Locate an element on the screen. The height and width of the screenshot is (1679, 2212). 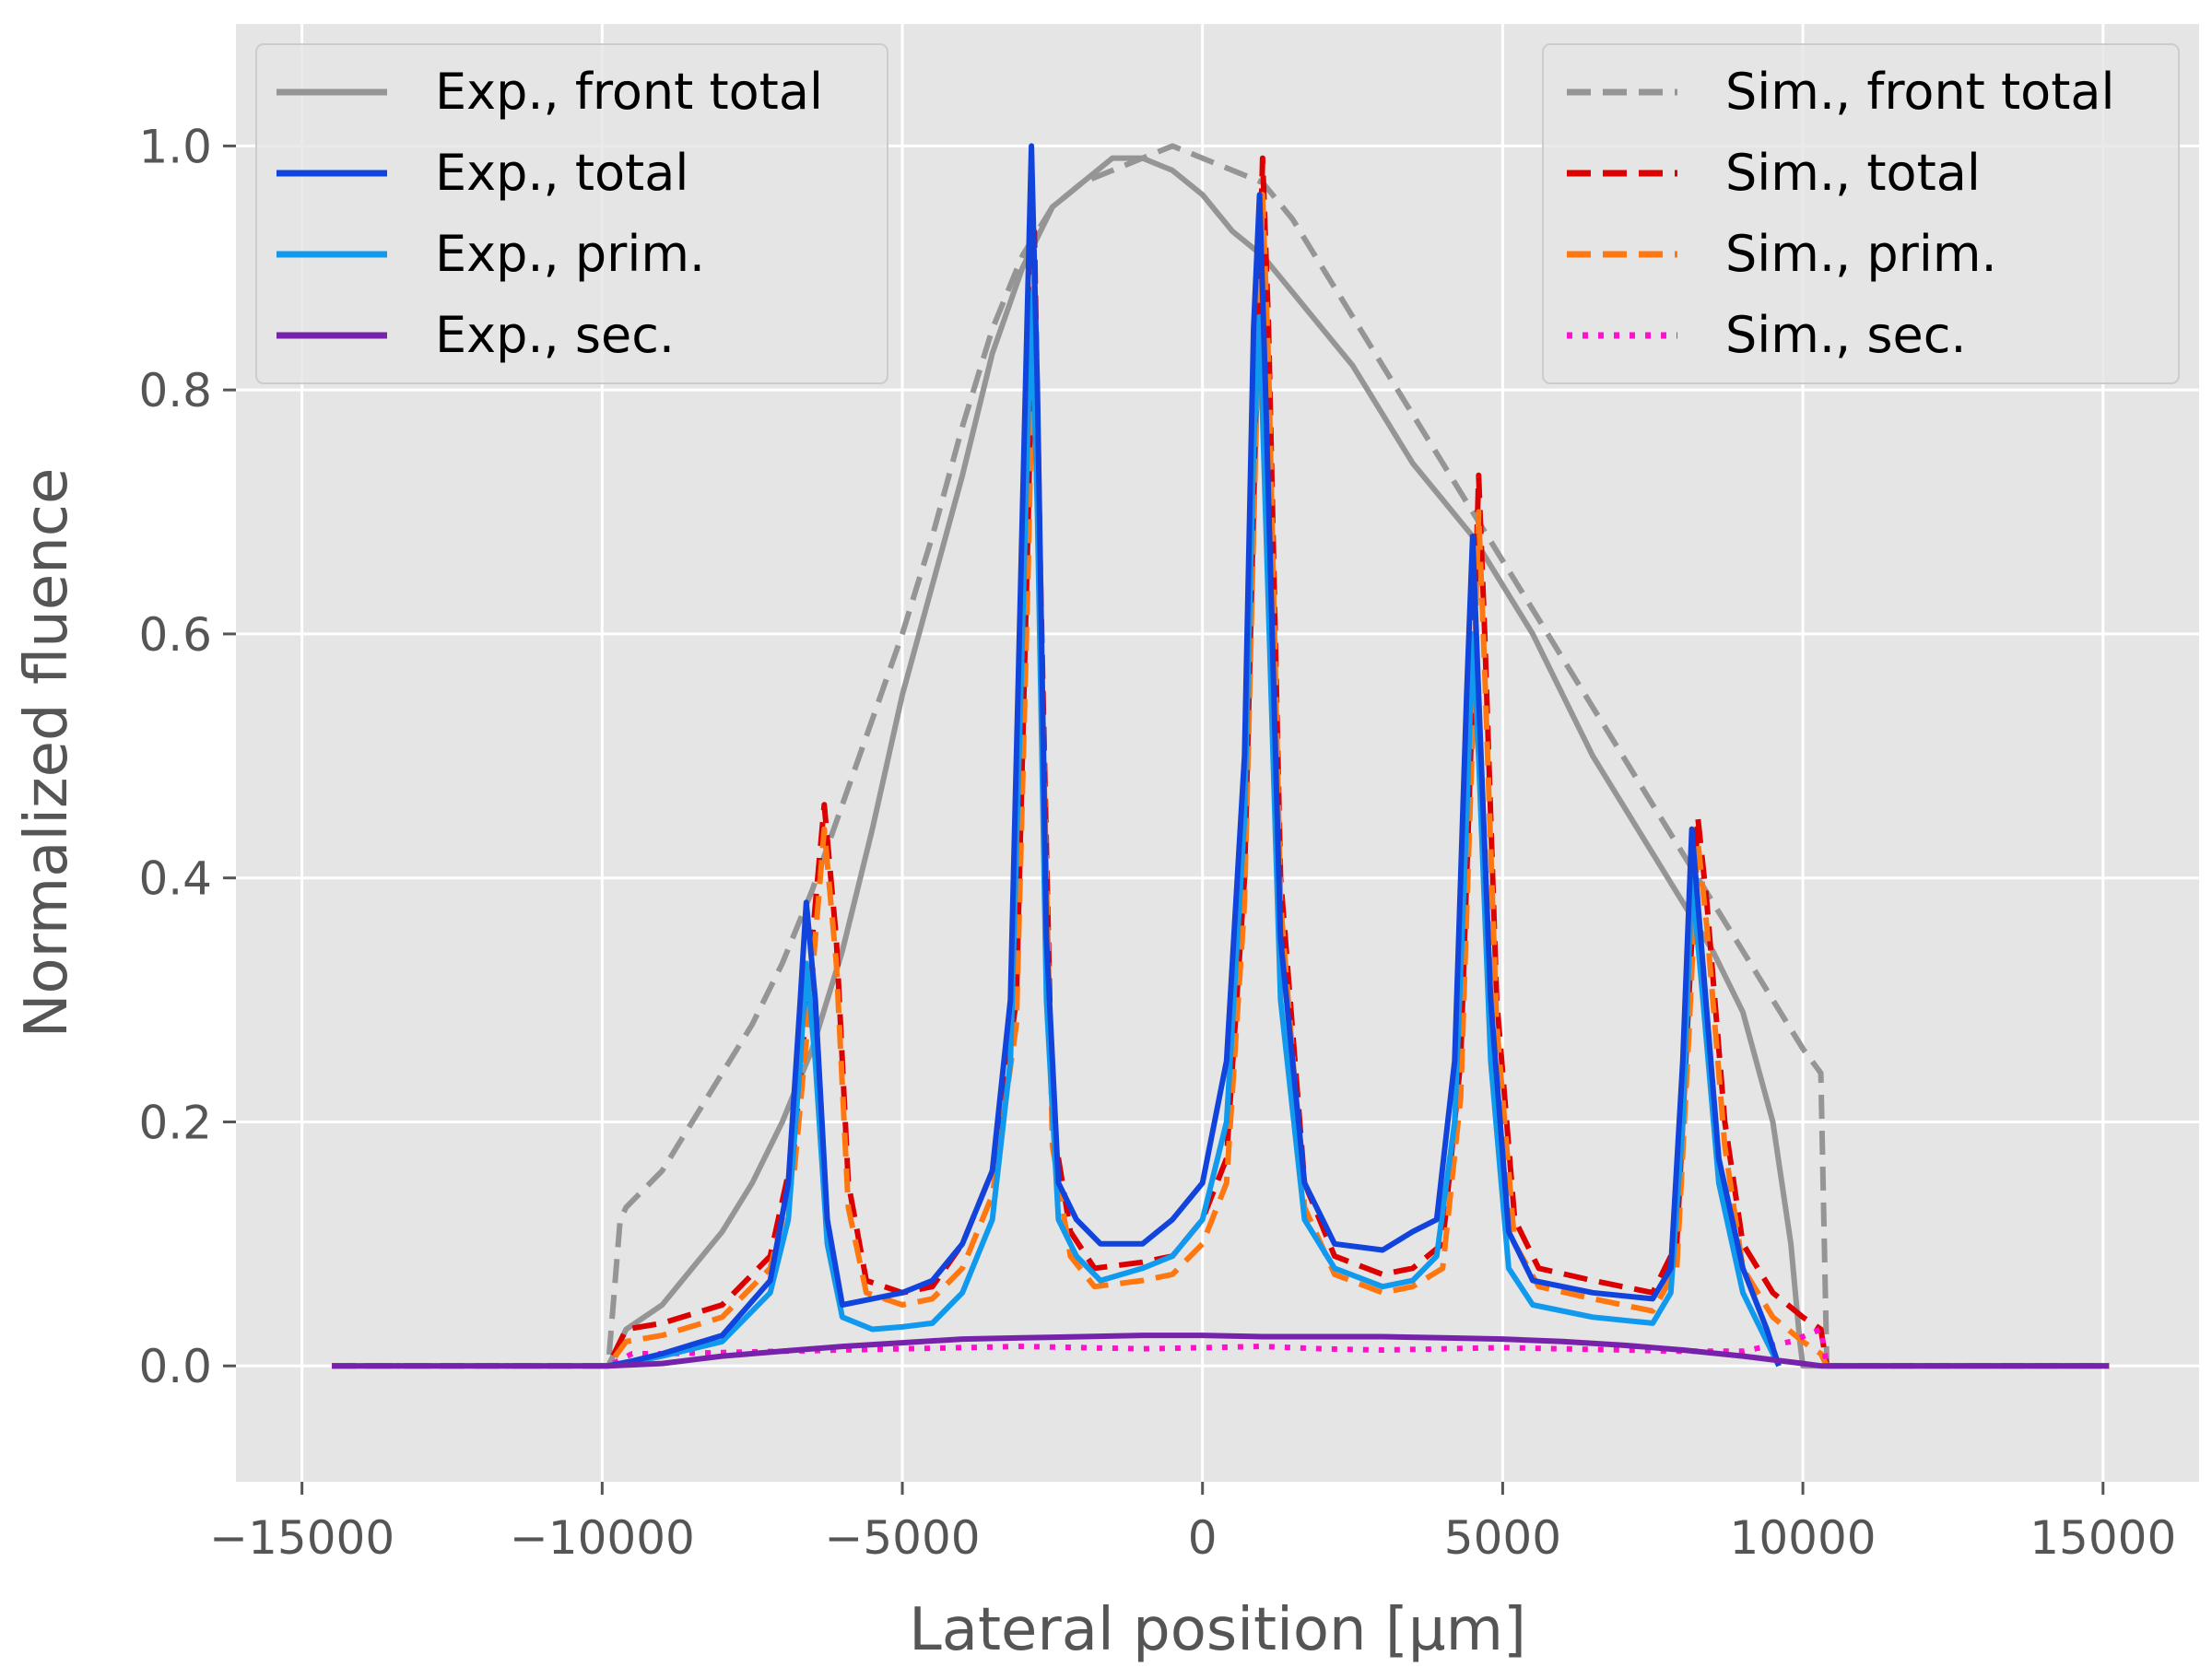
x-tick-label: 10000 is located at coordinates (1803, 1538).